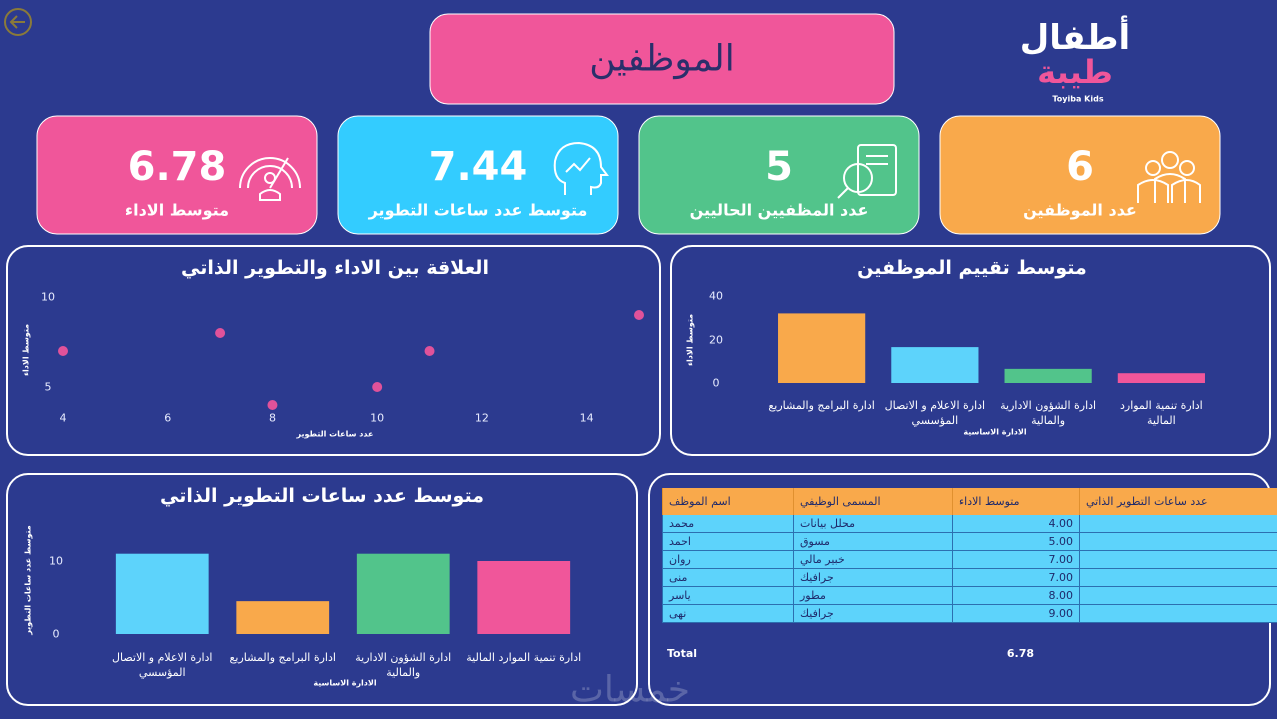 The width and height of the screenshot is (1277, 719). Describe the element at coordinates (1178, 595) in the screenshot. I see `table-cell: 7` at that location.